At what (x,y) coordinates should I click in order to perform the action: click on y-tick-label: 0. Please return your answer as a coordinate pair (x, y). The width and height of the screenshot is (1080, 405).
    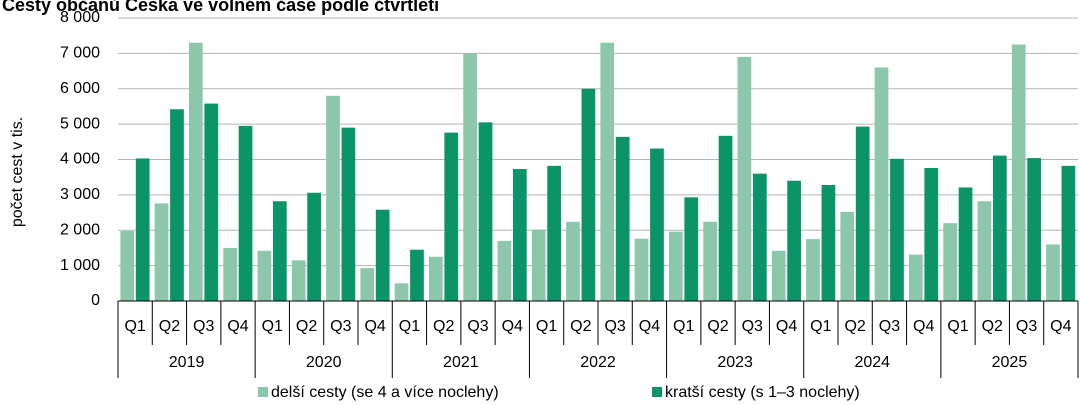
    Looking at the image, I should click on (95, 300).